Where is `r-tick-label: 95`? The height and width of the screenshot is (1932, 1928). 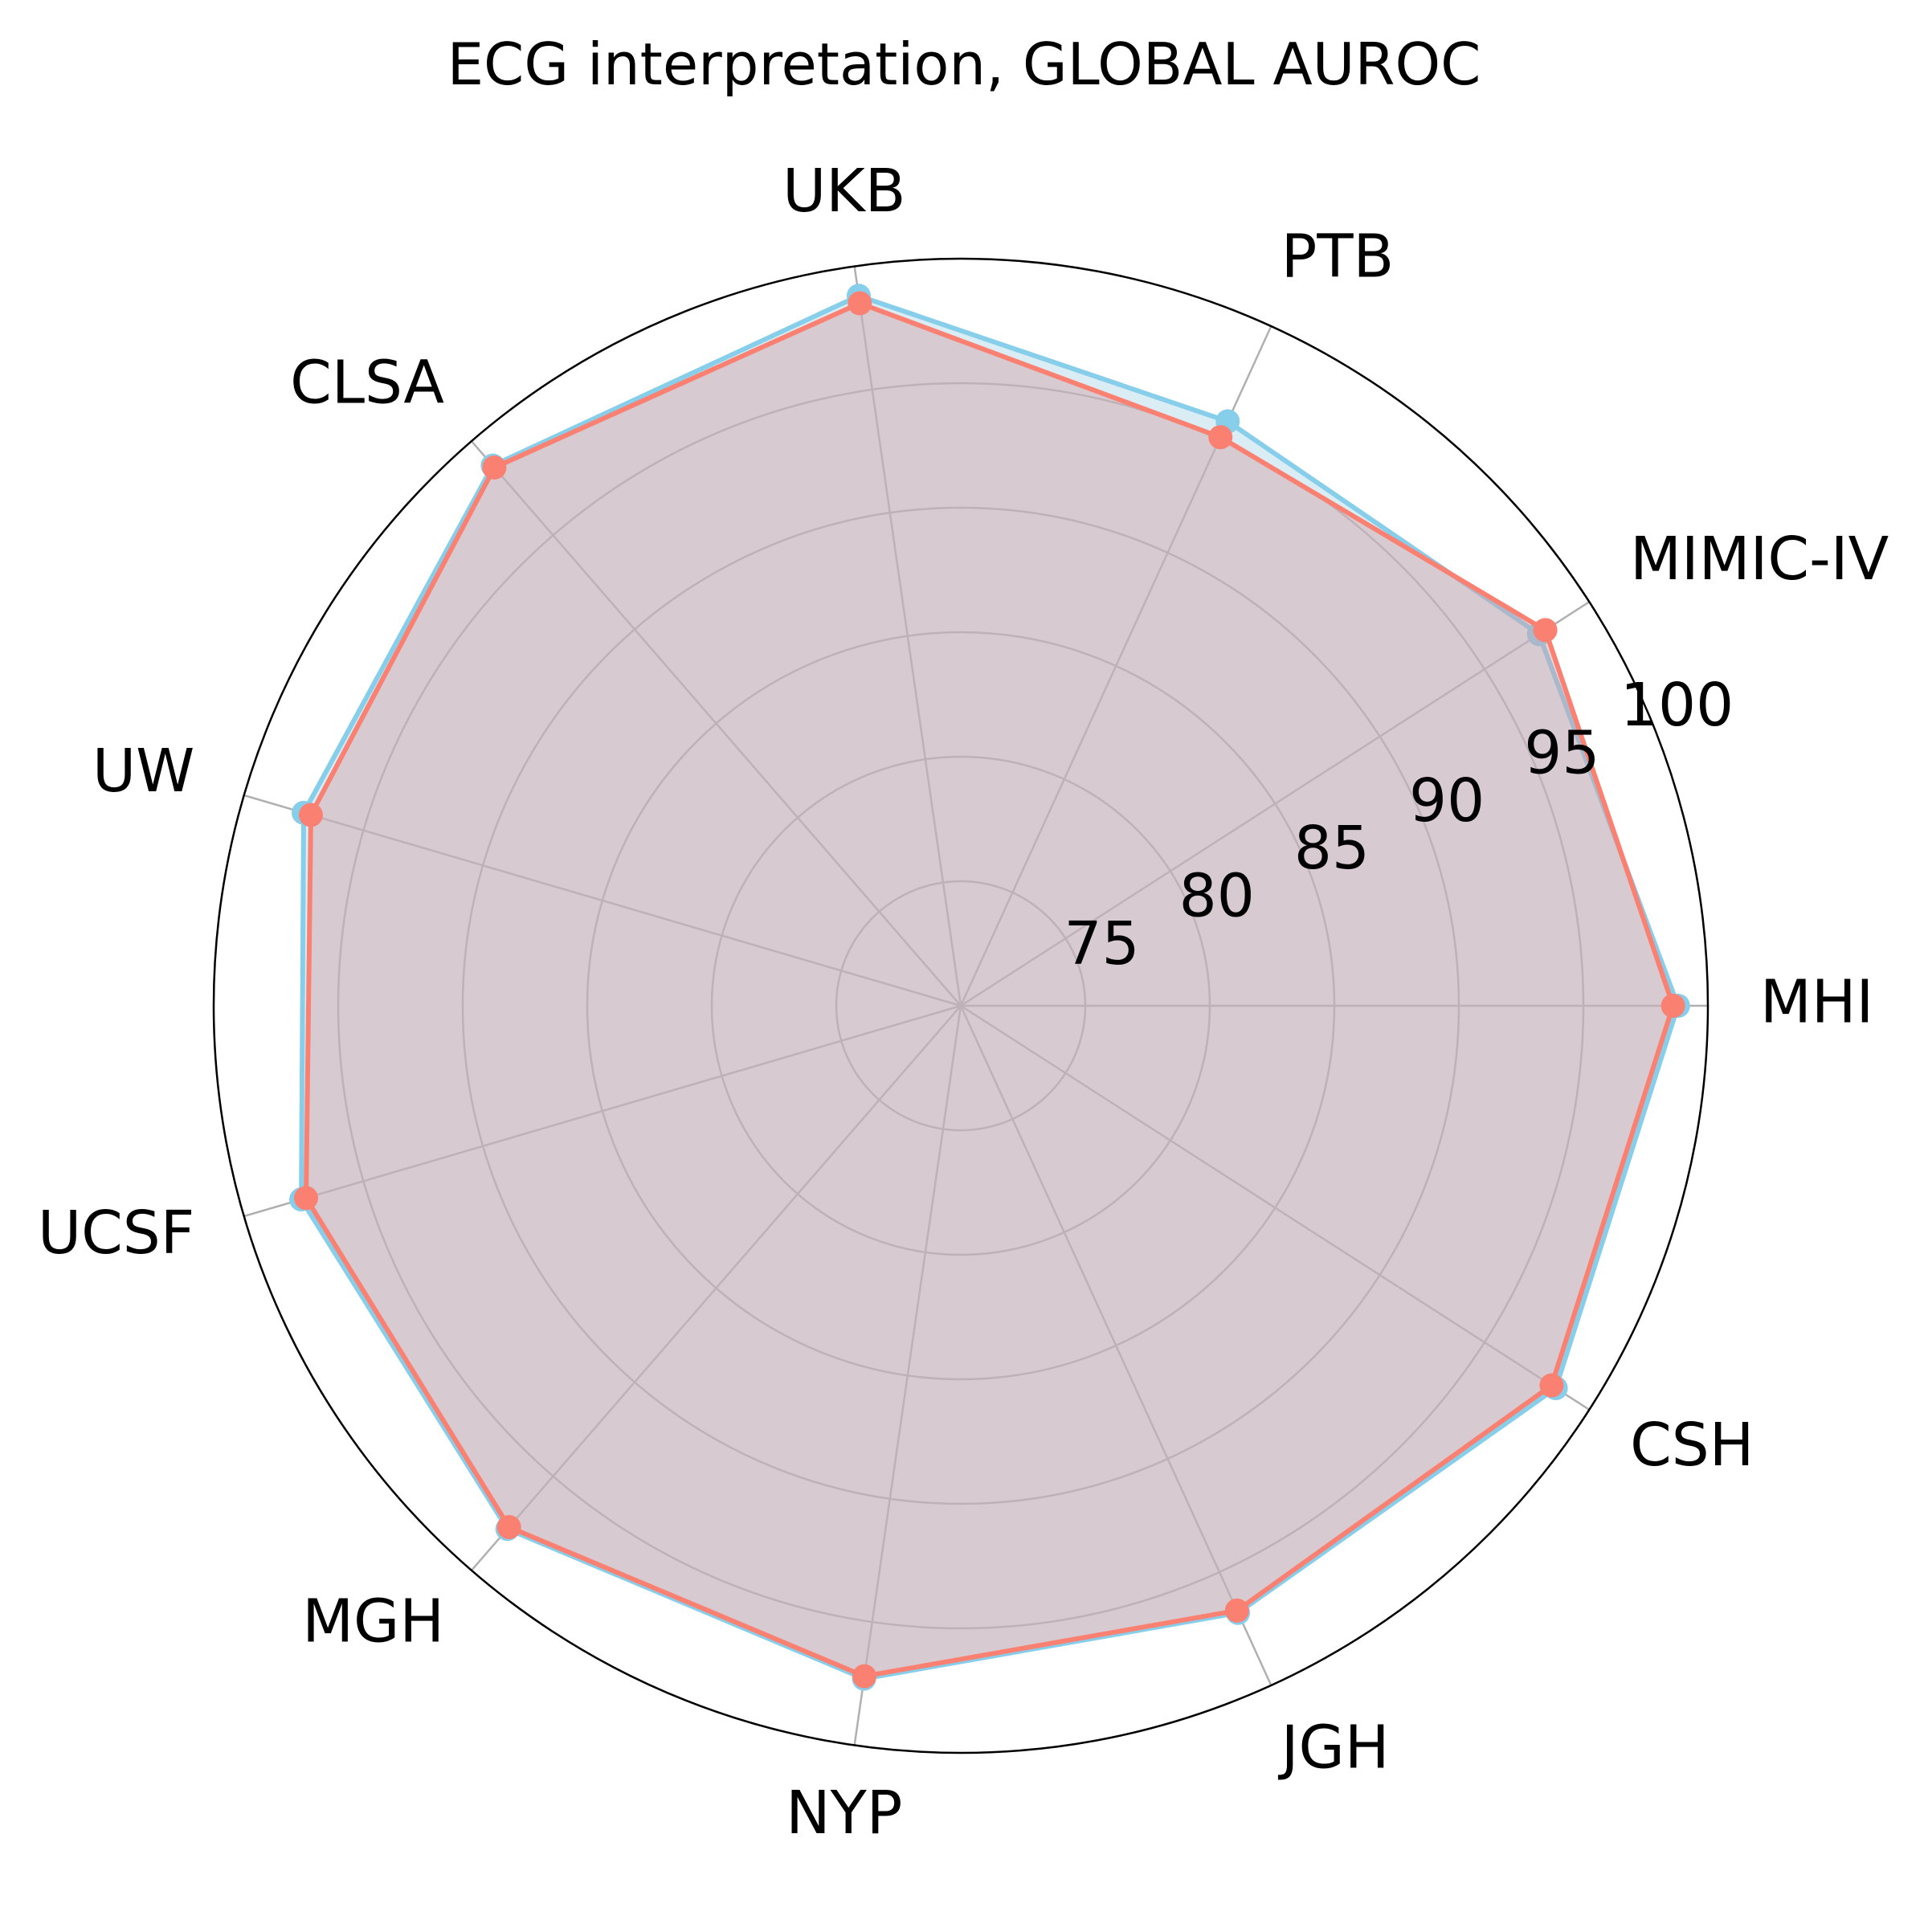 r-tick-label: 95 is located at coordinates (1561, 753).